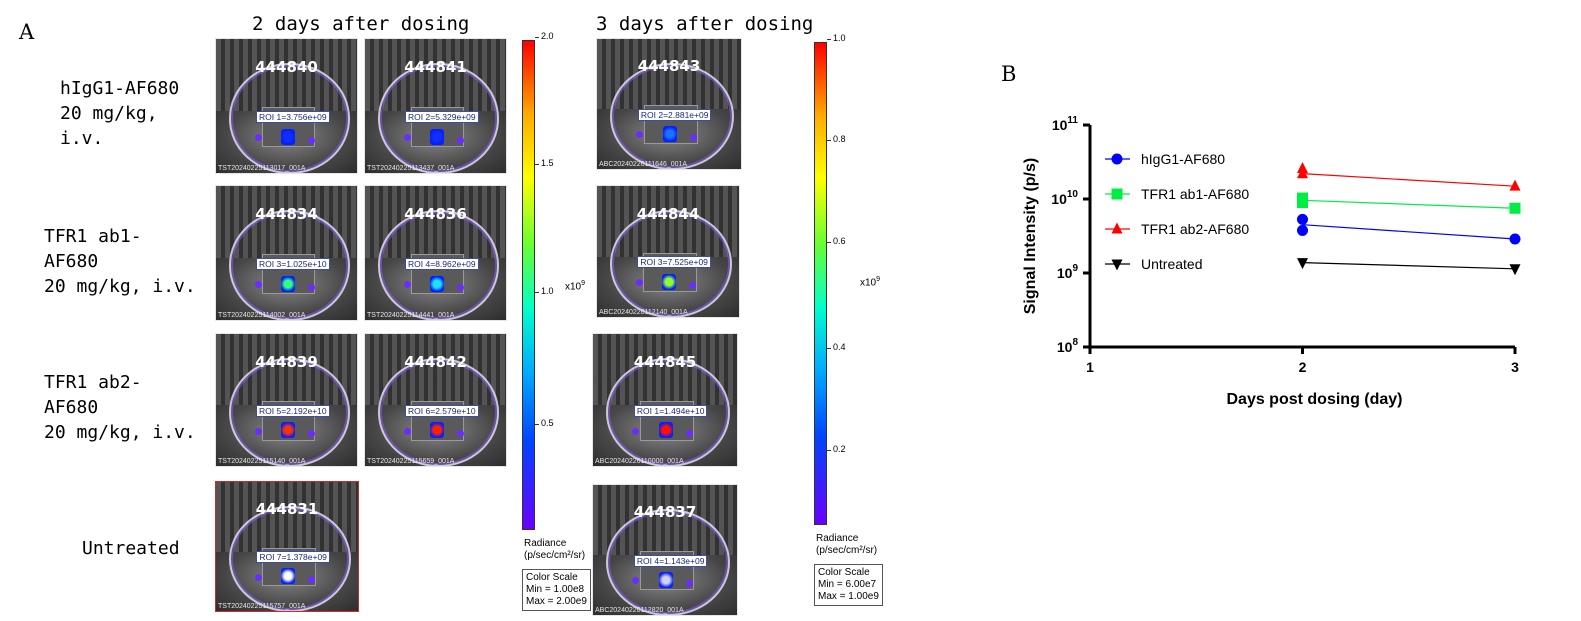 The image size is (1581, 621). I want to click on tile-caption: ABC20240226112140_001A, so click(643, 312).